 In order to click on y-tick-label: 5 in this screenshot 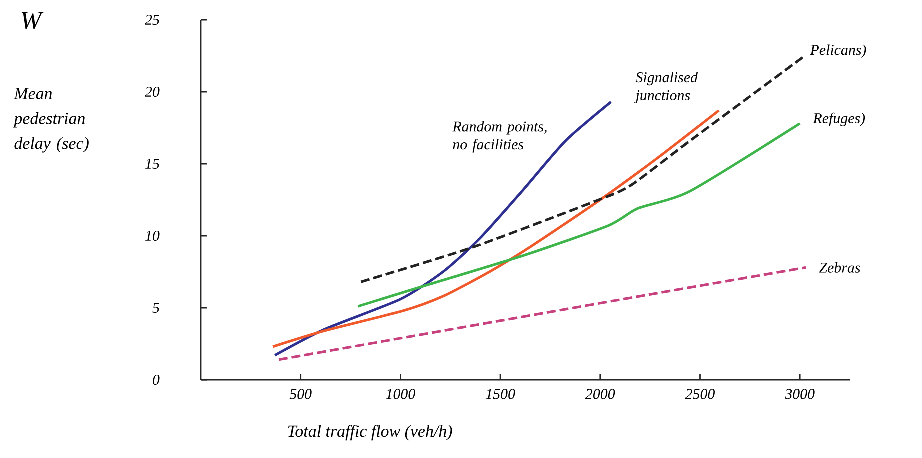, I will do `click(156, 308)`.